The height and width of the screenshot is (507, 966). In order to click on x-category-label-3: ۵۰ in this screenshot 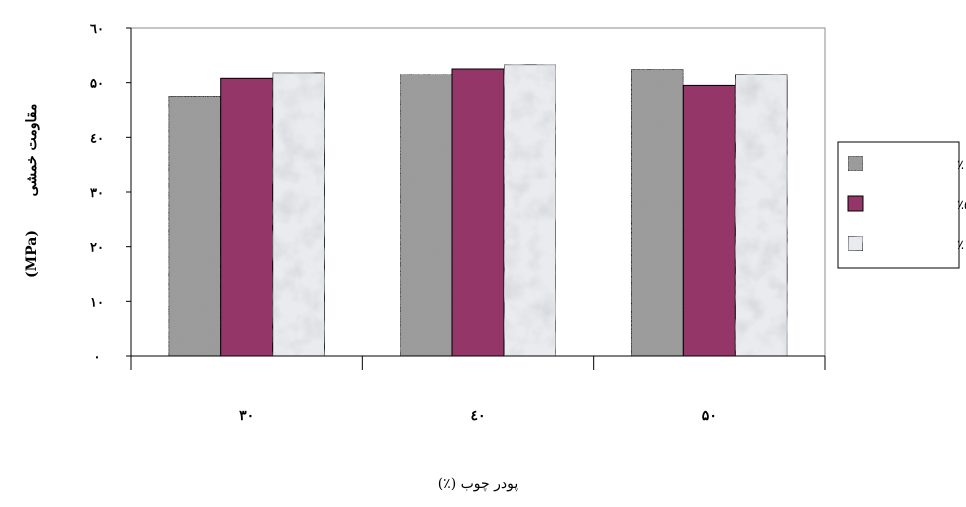, I will do `click(709, 416)`.